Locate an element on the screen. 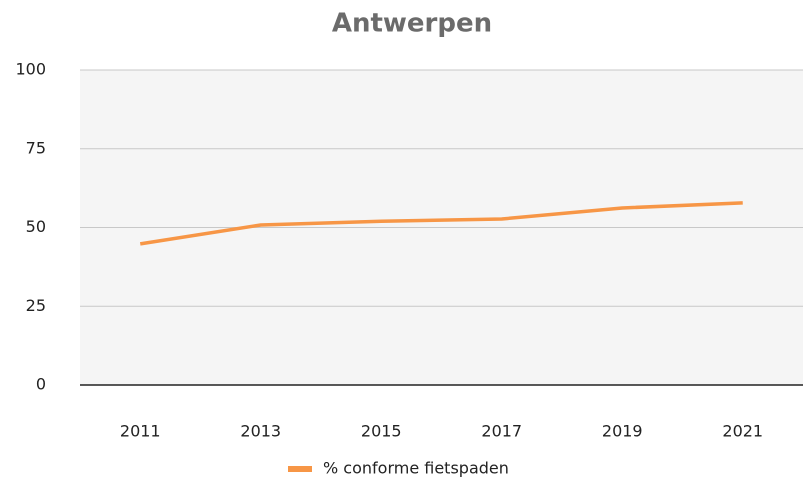 This screenshot has height=485, width=803. chart-title: Antwerpen is located at coordinates (412, 24).